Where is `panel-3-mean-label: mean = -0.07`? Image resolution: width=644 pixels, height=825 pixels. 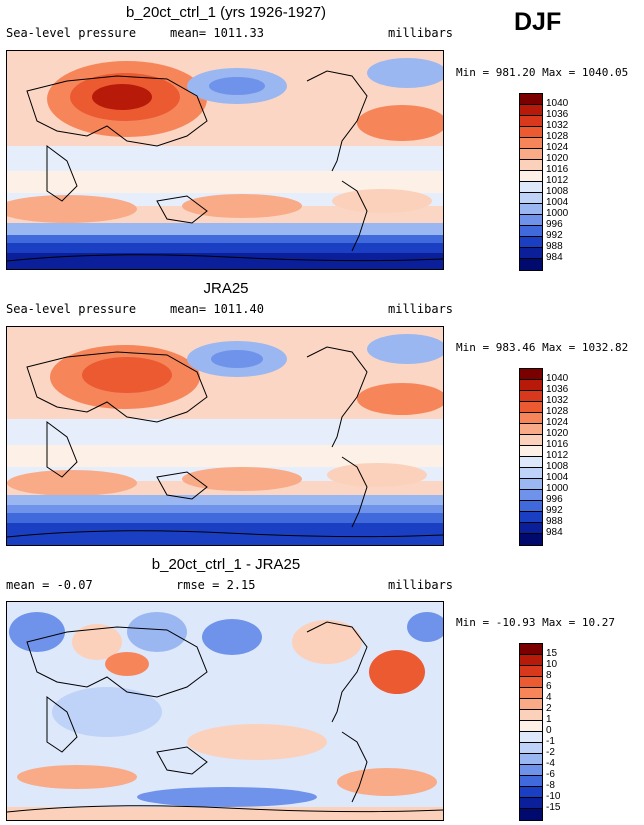
panel-3-mean-label: mean = -0.07 is located at coordinates (49, 585).